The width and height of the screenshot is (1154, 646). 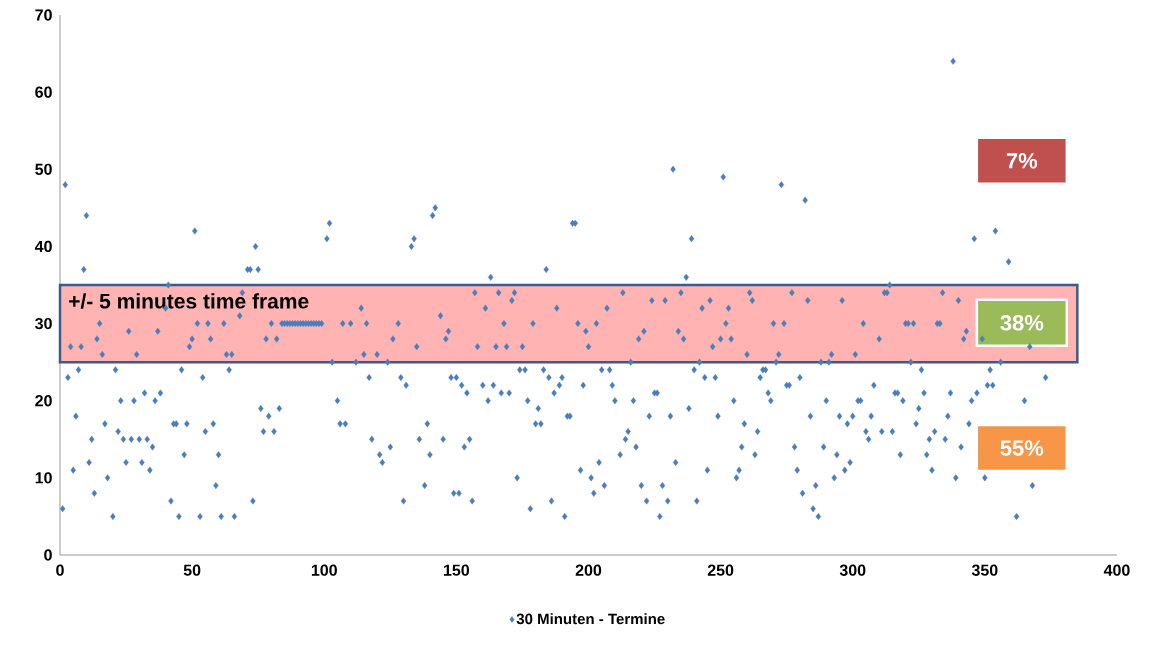 I want to click on x-tick-label: 100, so click(x=324, y=570).